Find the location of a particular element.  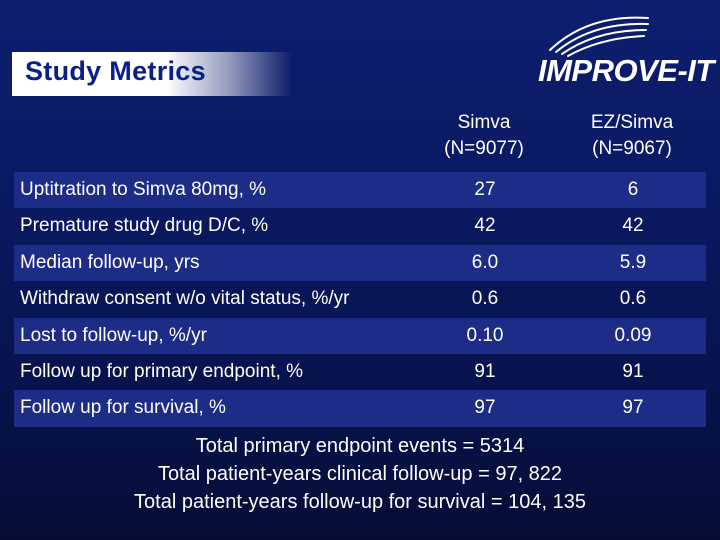

title-banner is located at coordinates (152, 74).